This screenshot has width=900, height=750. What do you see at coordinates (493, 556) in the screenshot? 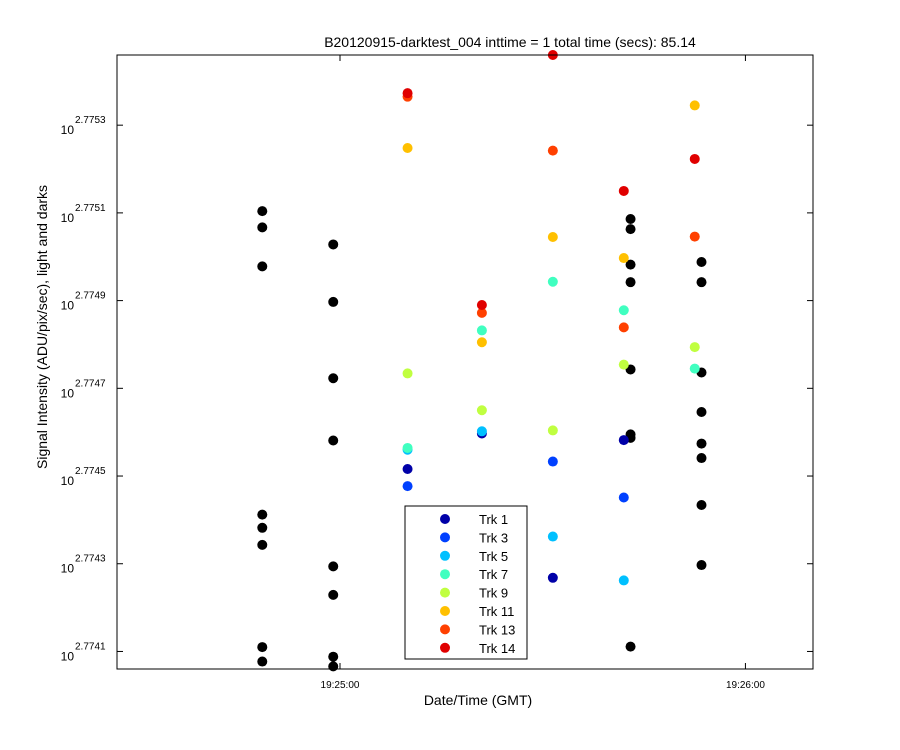
I see `legend-label: Trk 5` at bounding box center [493, 556].